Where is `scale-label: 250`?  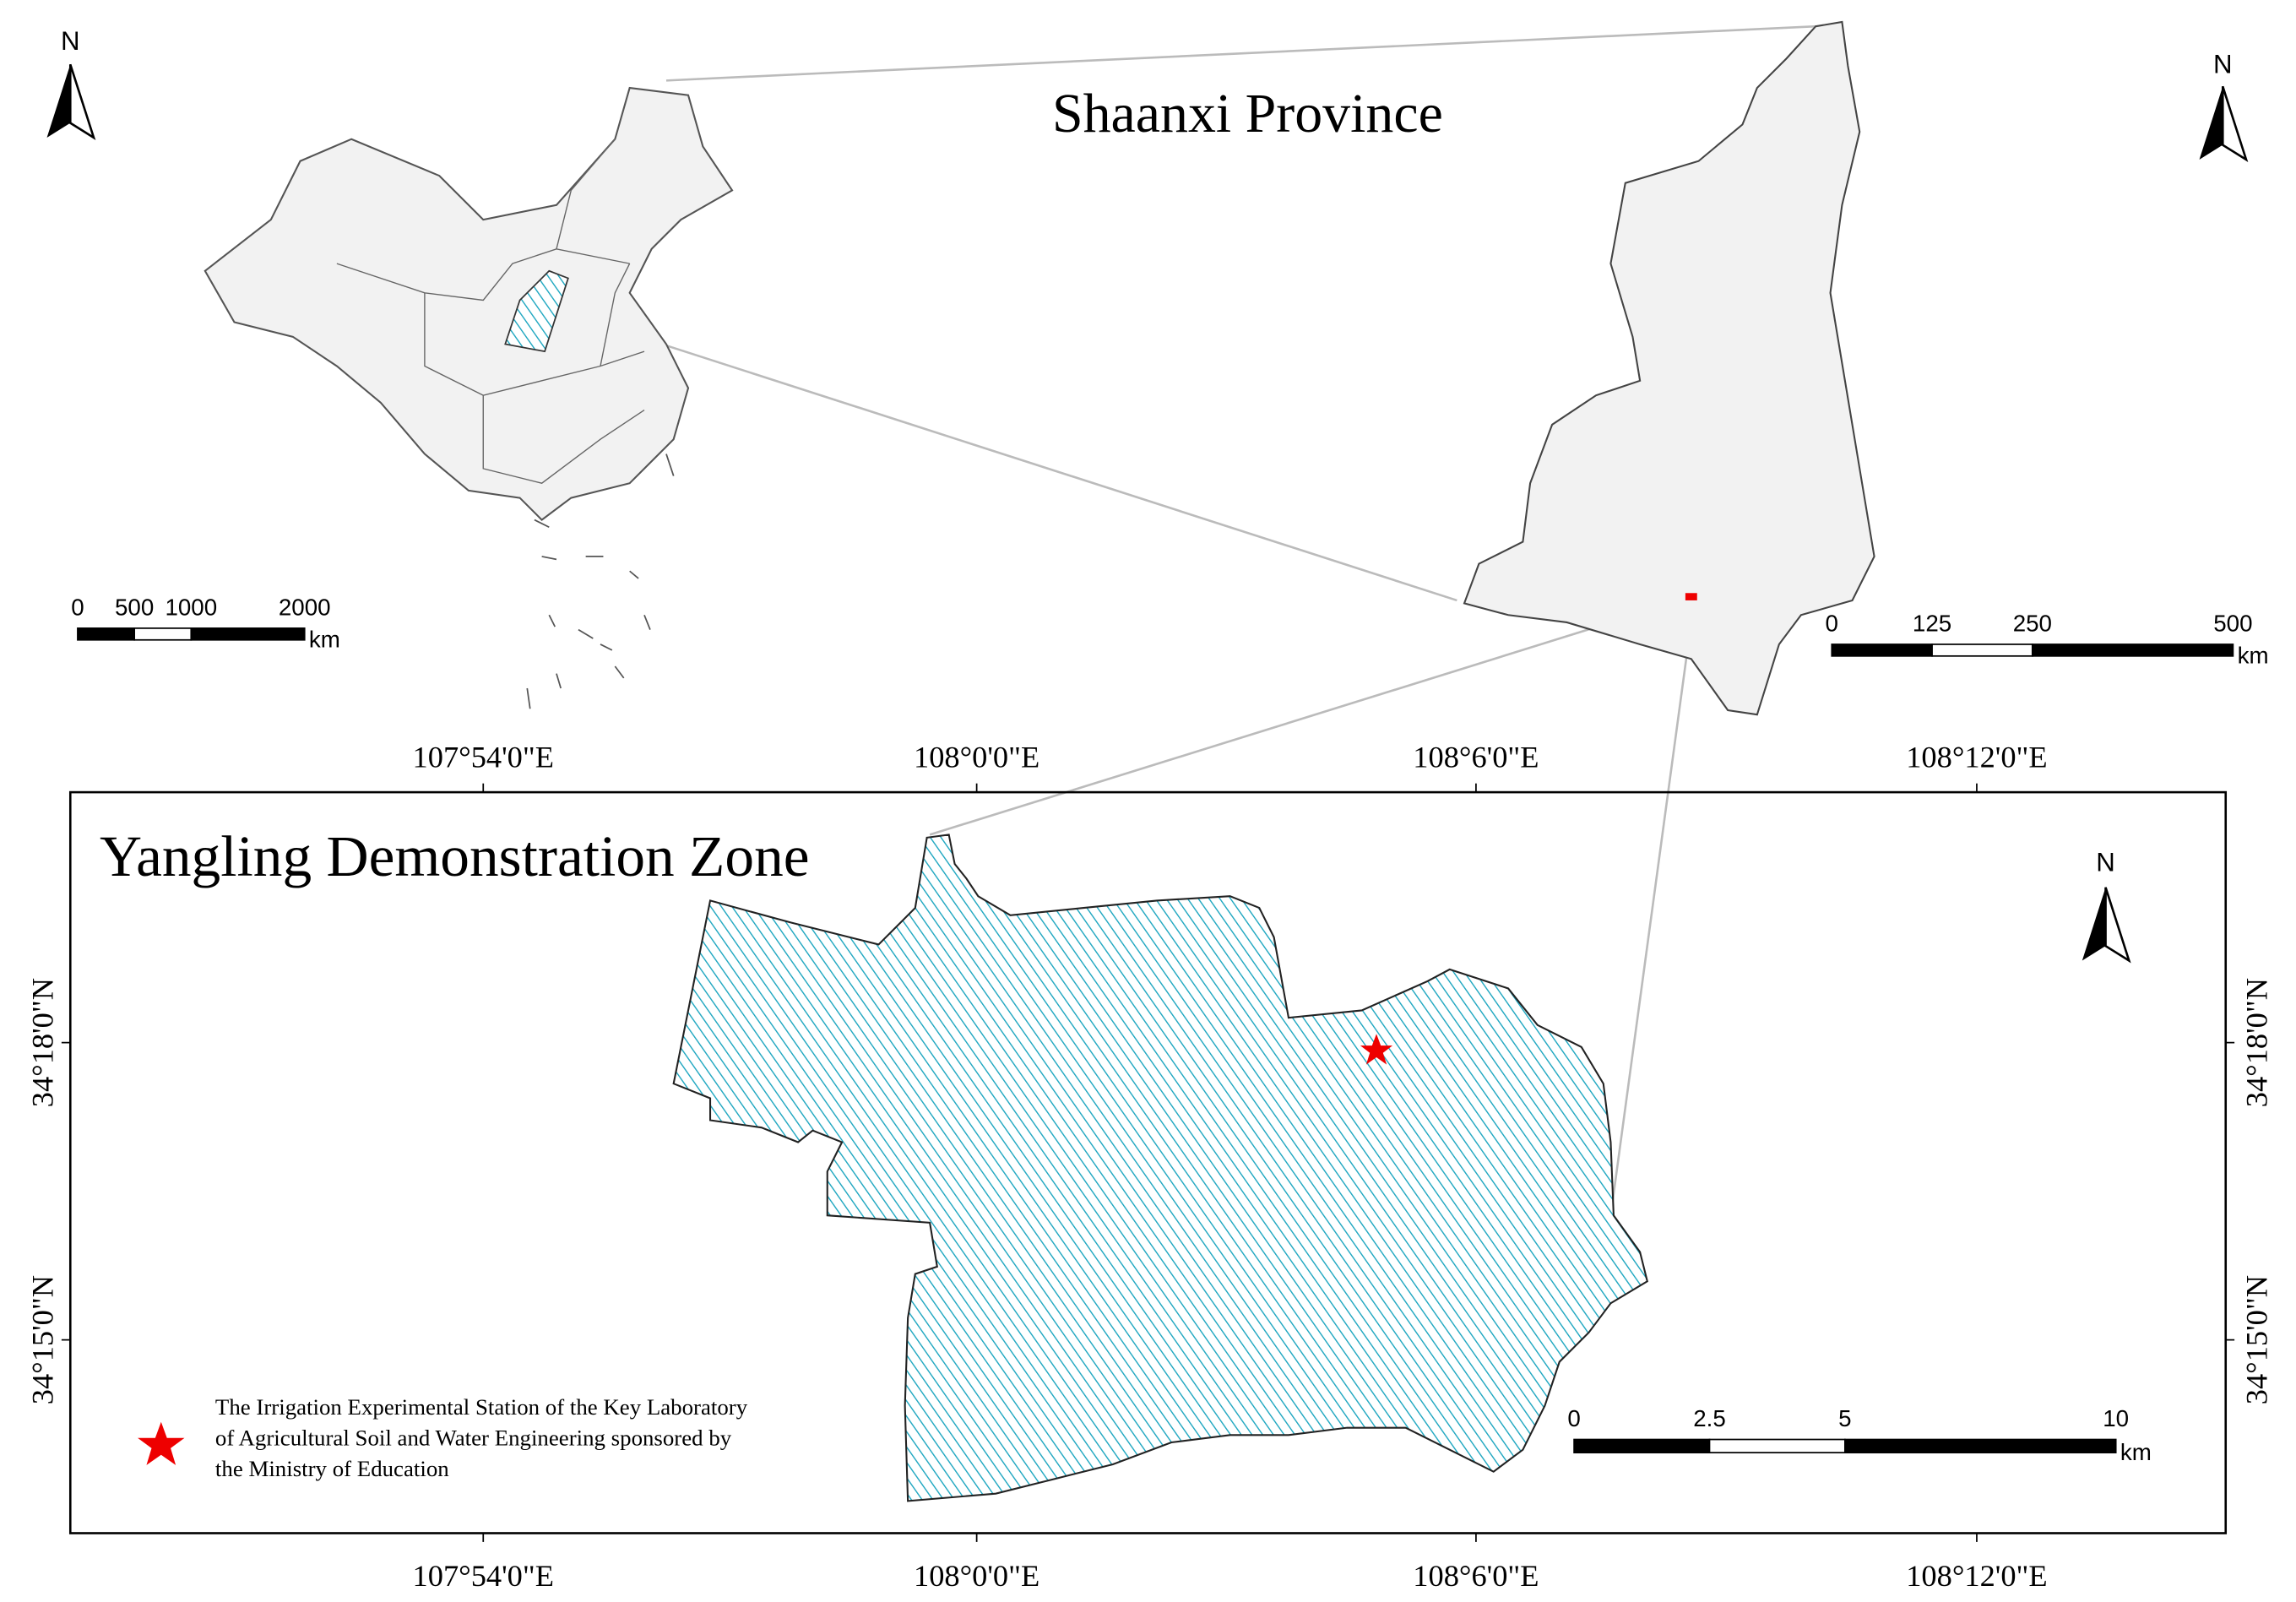 scale-label: 250 is located at coordinates (2032, 623).